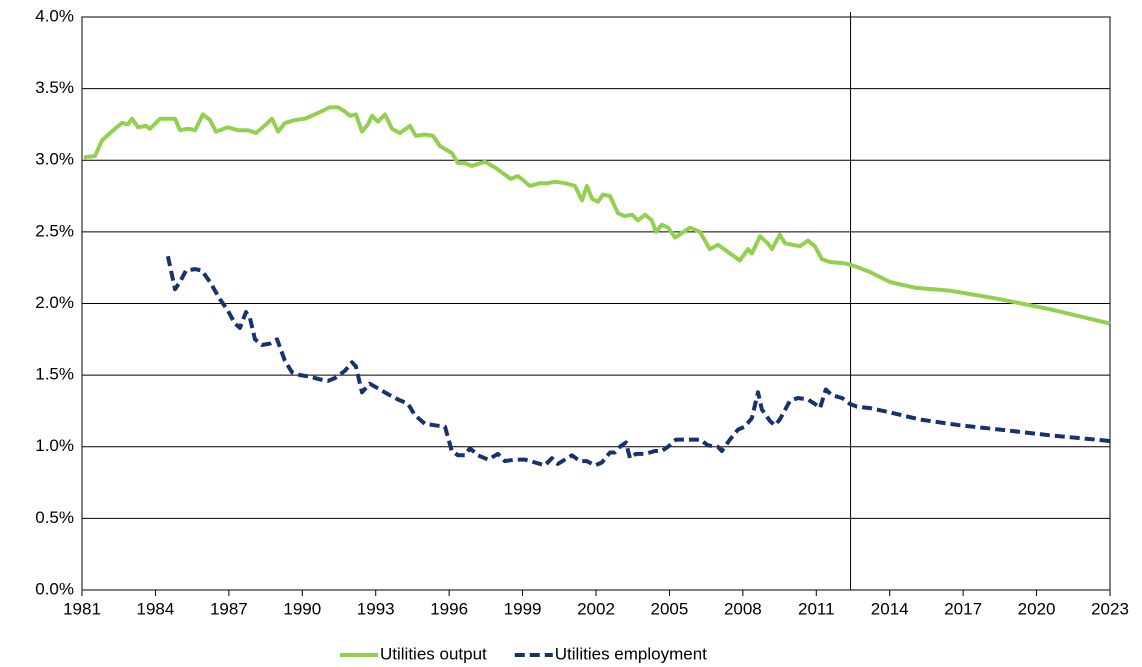 This screenshot has height=667, width=1142. I want to click on x-tick-label: 1987, so click(229, 608).